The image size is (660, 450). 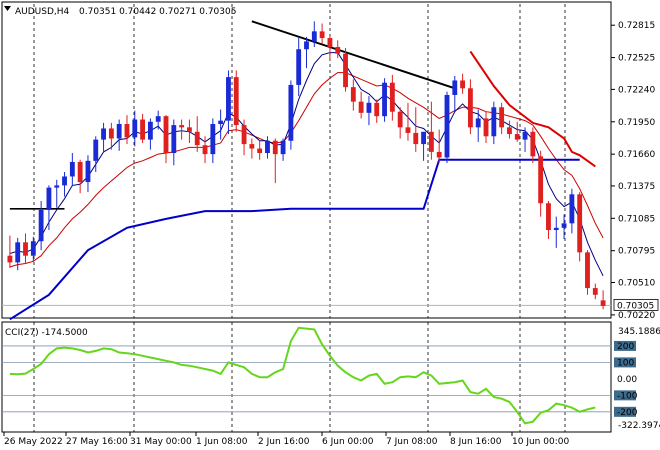 What do you see at coordinates (639, 426) in the screenshot?
I see `cci-axis-bottom-label: -322.3974` at bounding box center [639, 426].